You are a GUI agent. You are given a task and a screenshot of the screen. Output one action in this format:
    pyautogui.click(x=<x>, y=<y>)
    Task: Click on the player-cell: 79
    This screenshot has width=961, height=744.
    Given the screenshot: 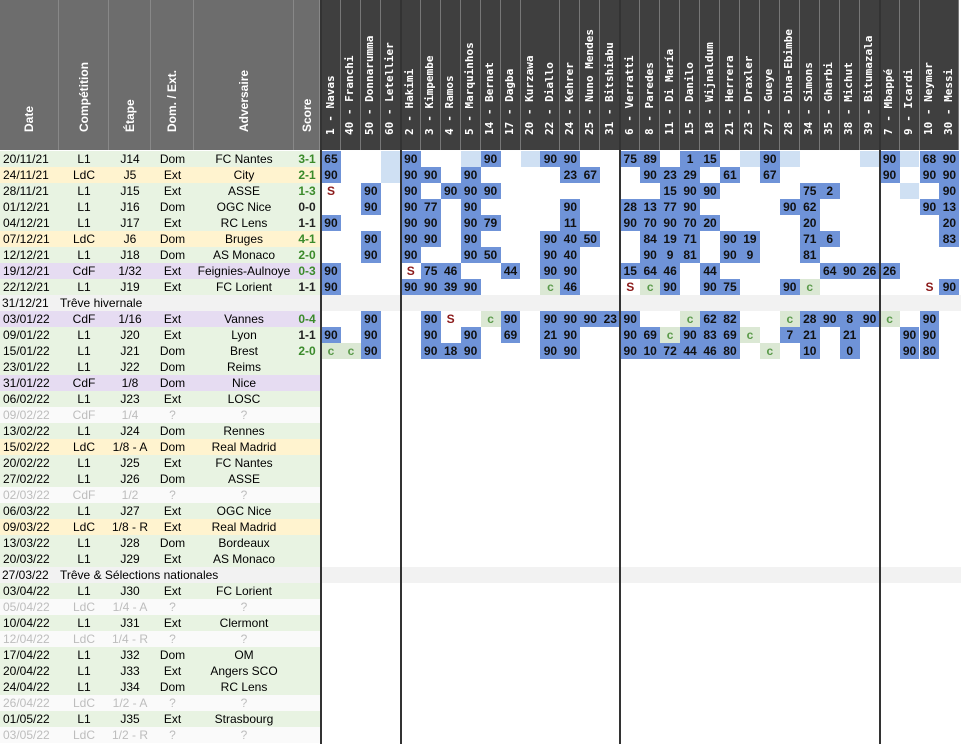 What is the action you would take?
    pyautogui.click(x=490, y=223)
    